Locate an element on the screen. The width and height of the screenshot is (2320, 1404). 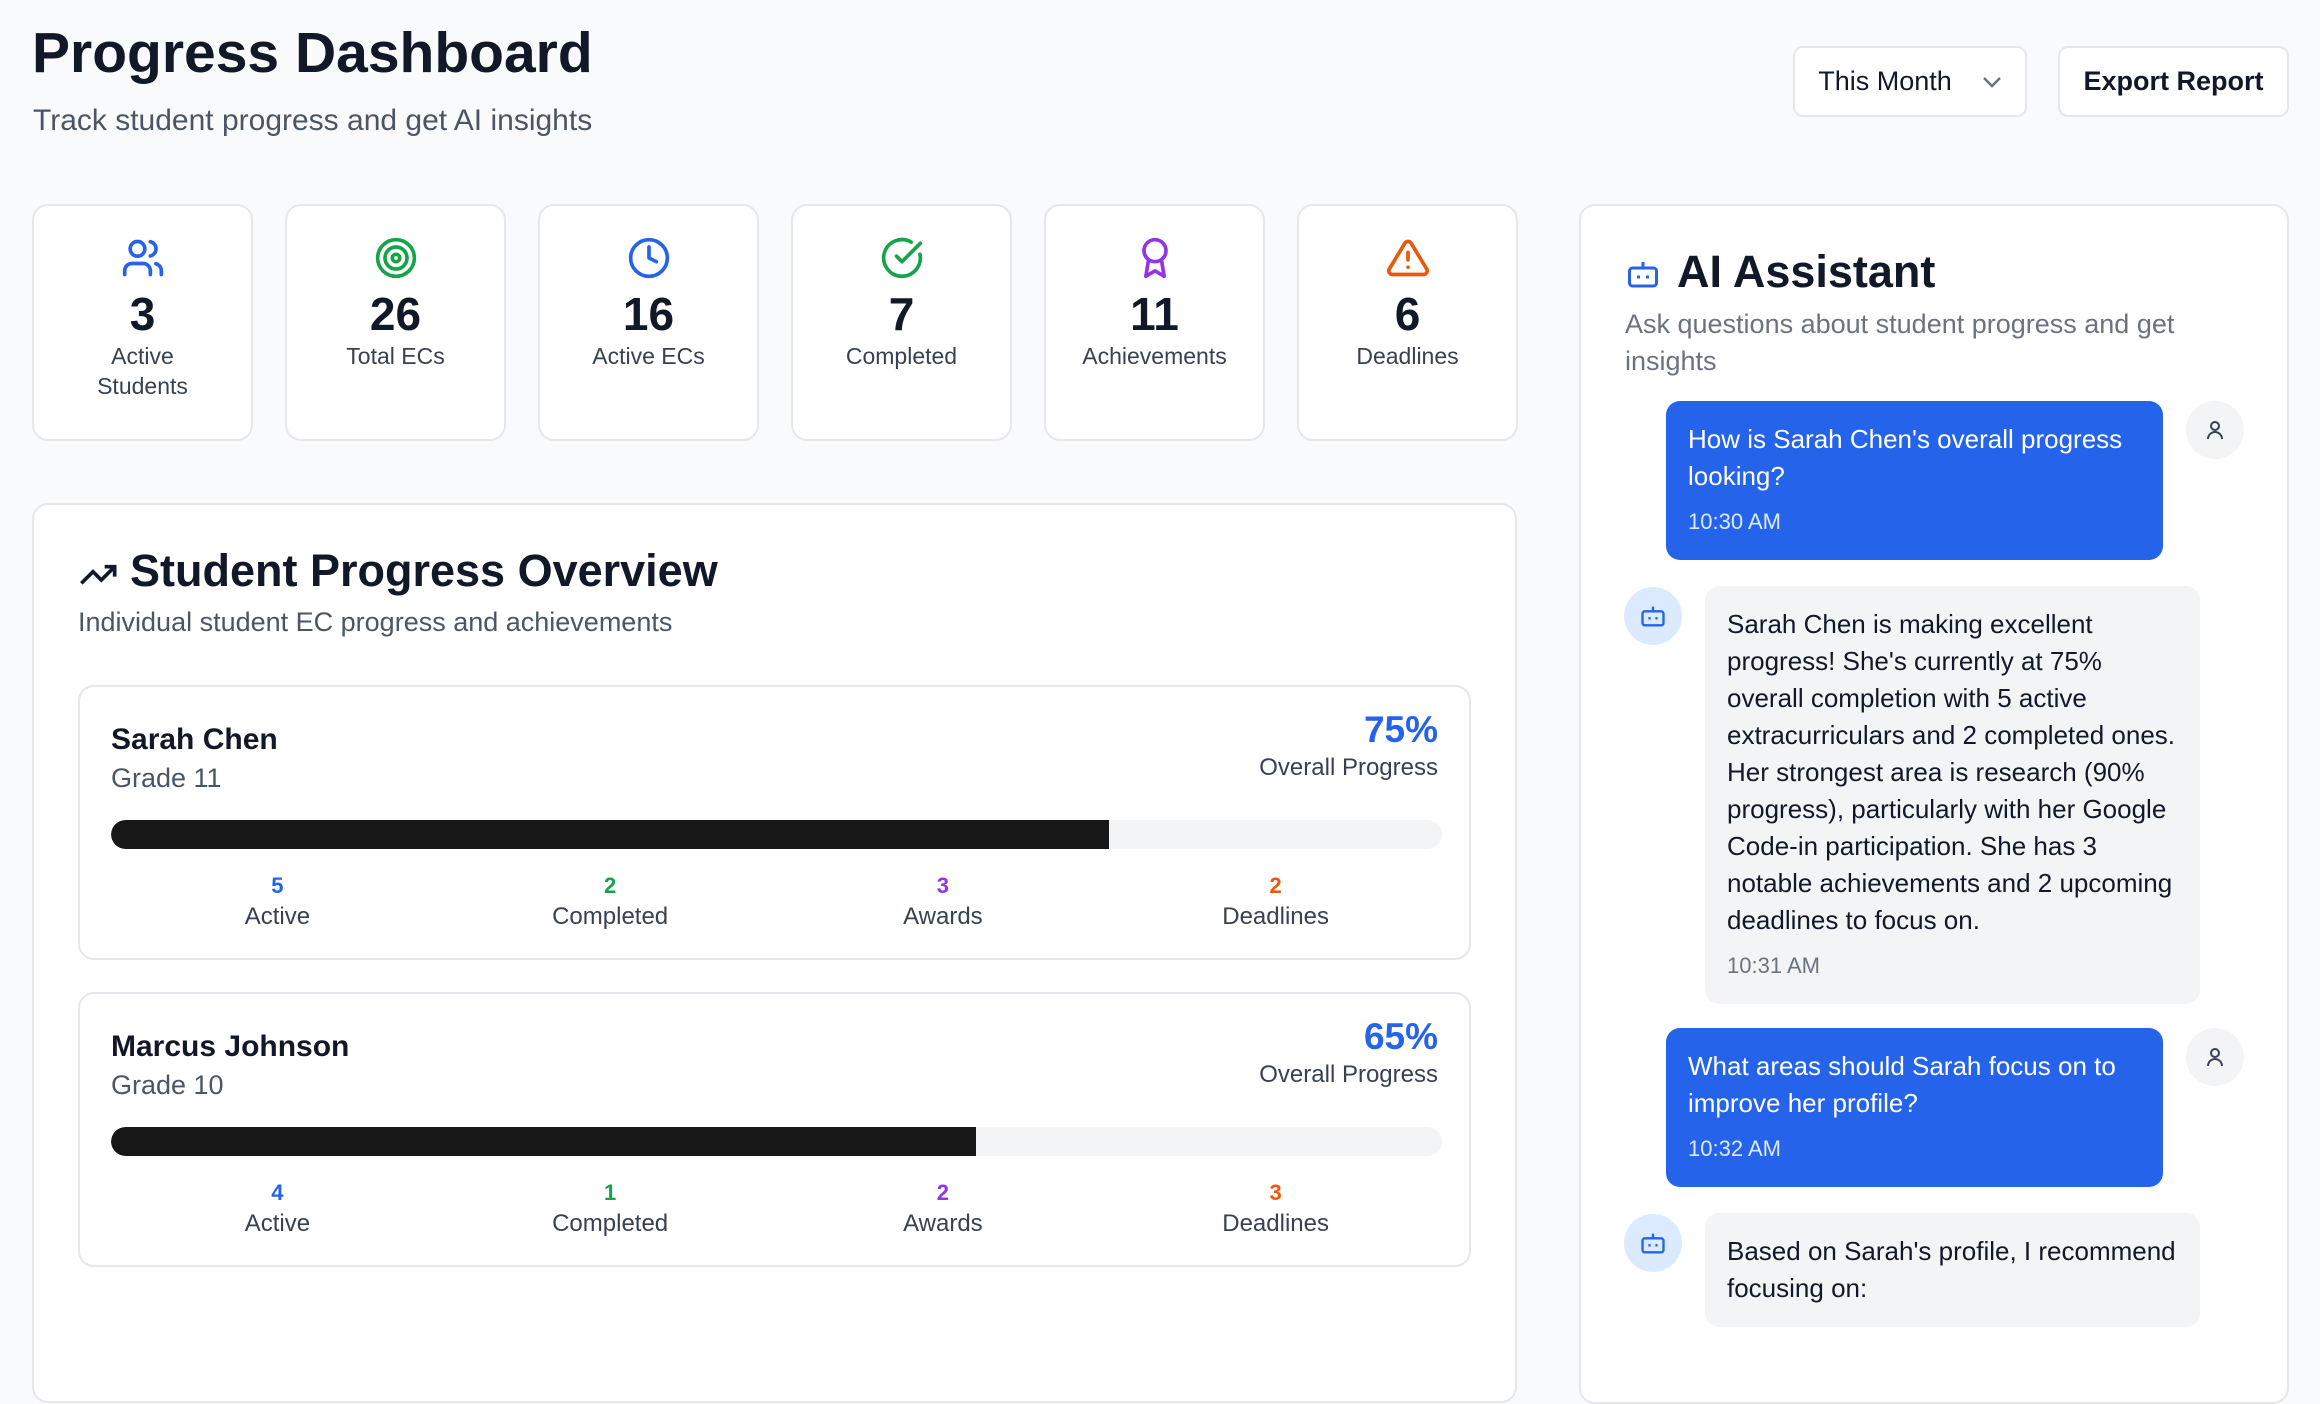
metrics: 4 Active 1 Completed 2 Awards 3 Deadlines is located at coordinates (776, 1209).